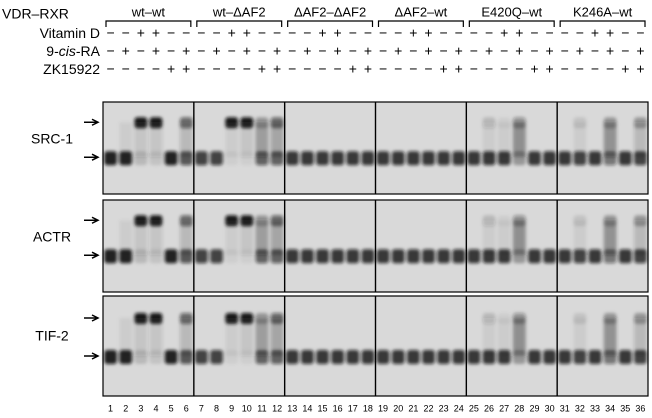 The height and width of the screenshot is (418, 652). I want to click on lane-number: 33, so click(595, 408).